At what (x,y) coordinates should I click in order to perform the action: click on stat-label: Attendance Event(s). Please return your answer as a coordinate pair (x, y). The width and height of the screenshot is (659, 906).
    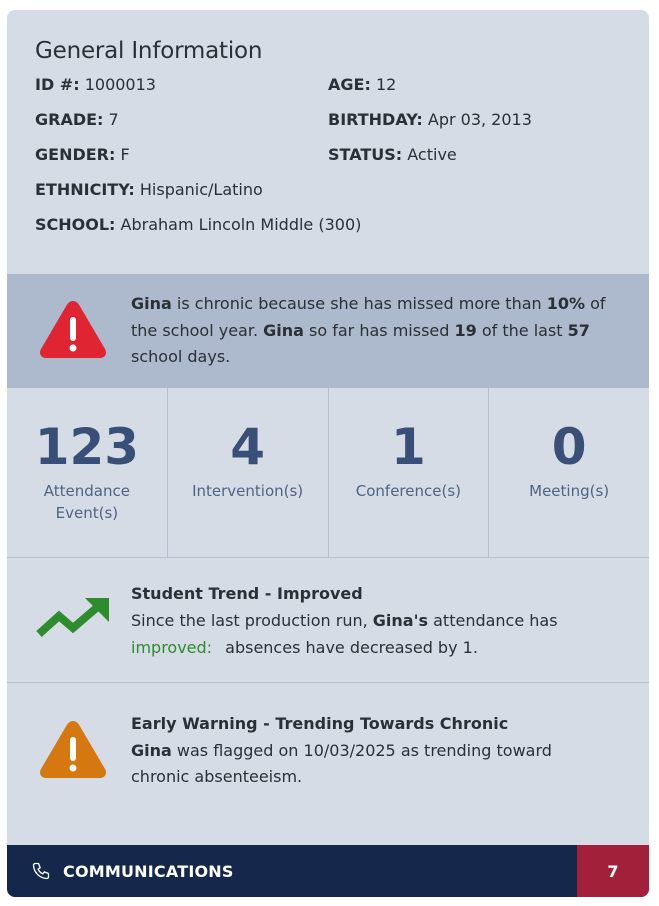
    Looking at the image, I should click on (86, 502).